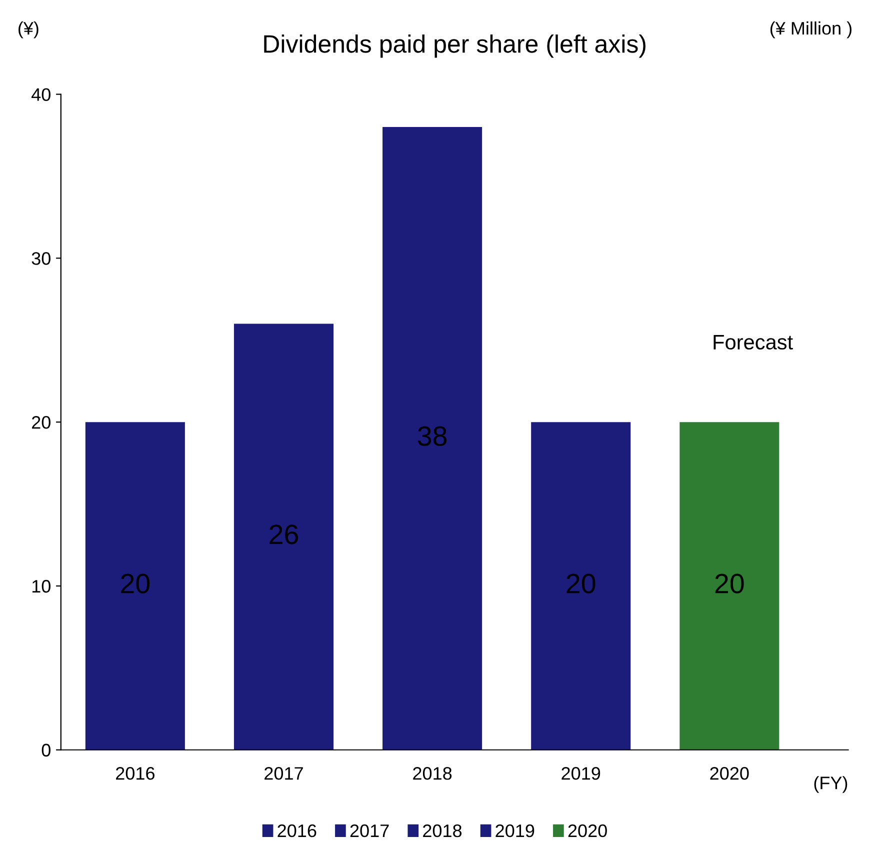  Describe the element at coordinates (587, 831) in the screenshot. I see `legend-label: 2020` at that location.